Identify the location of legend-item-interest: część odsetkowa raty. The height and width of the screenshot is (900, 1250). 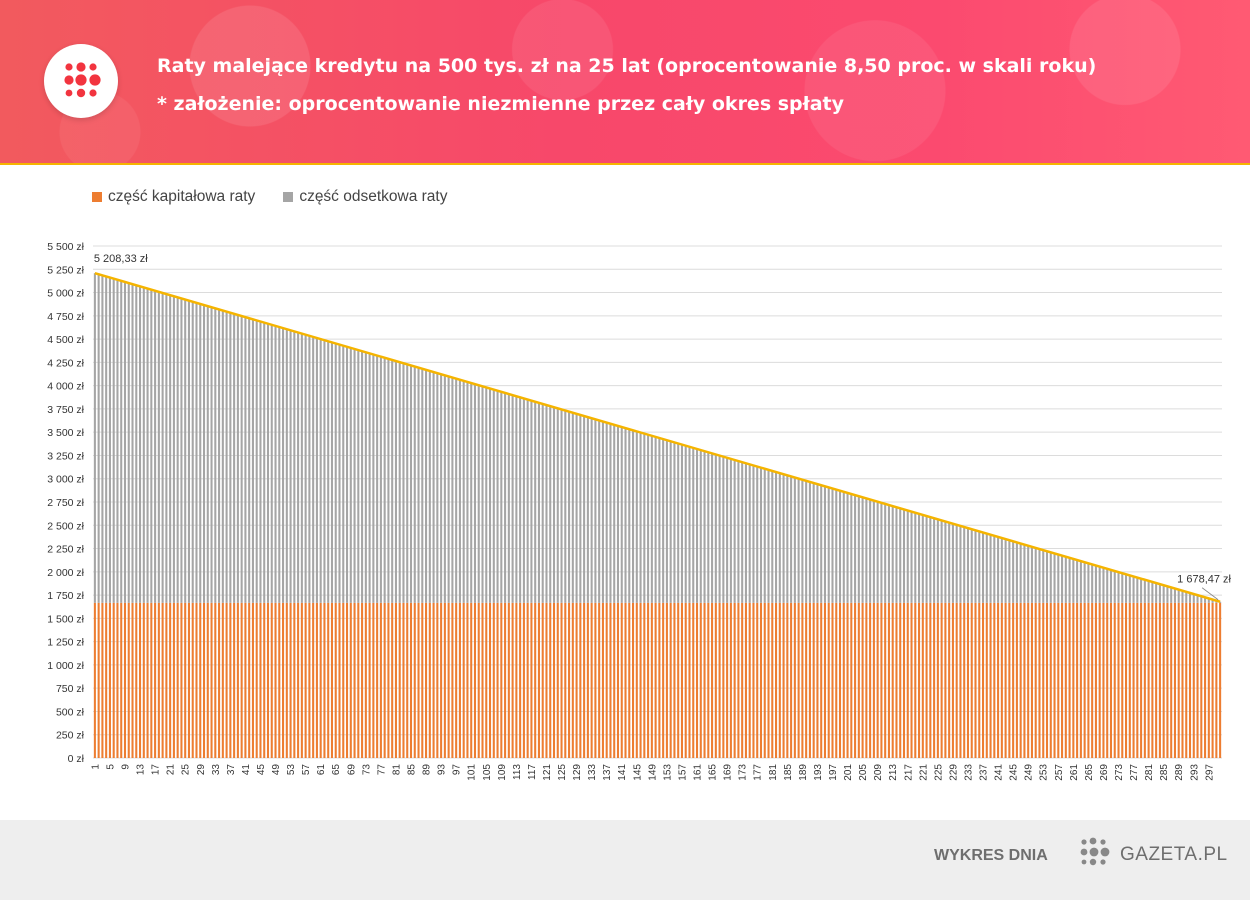
(365, 197).